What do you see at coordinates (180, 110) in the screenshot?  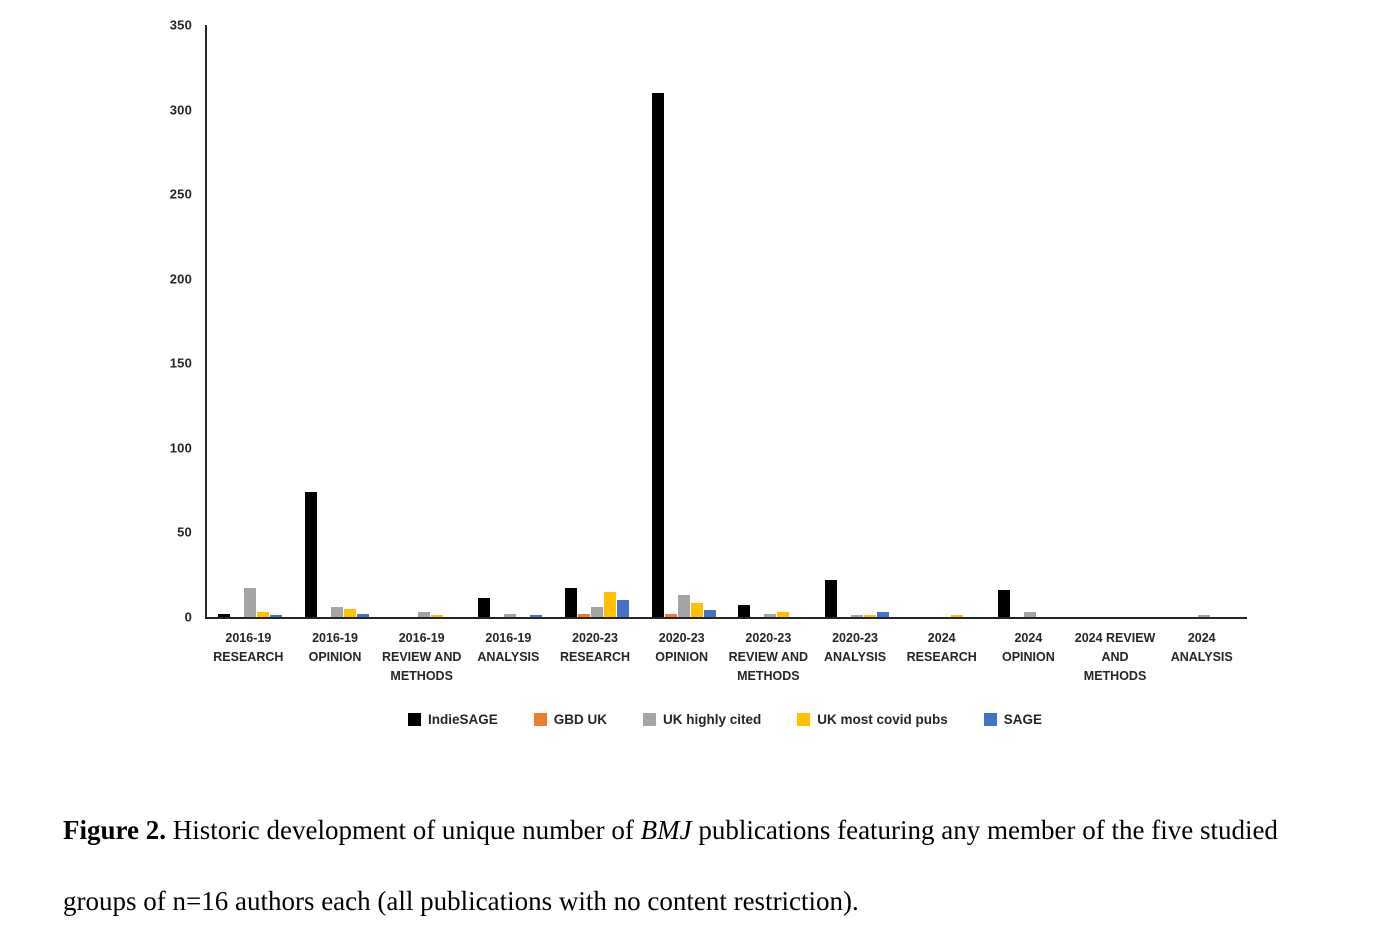 I see `y-tick-label: 300` at bounding box center [180, 110].